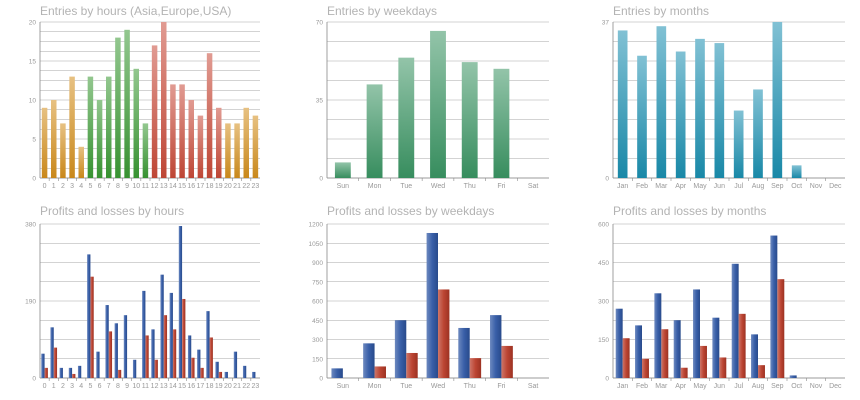 This screenshot has width=860, height=400. Describe the element at coordinates (191, 186) in the screenshot. I see `x-tick-label: 16` at that location.